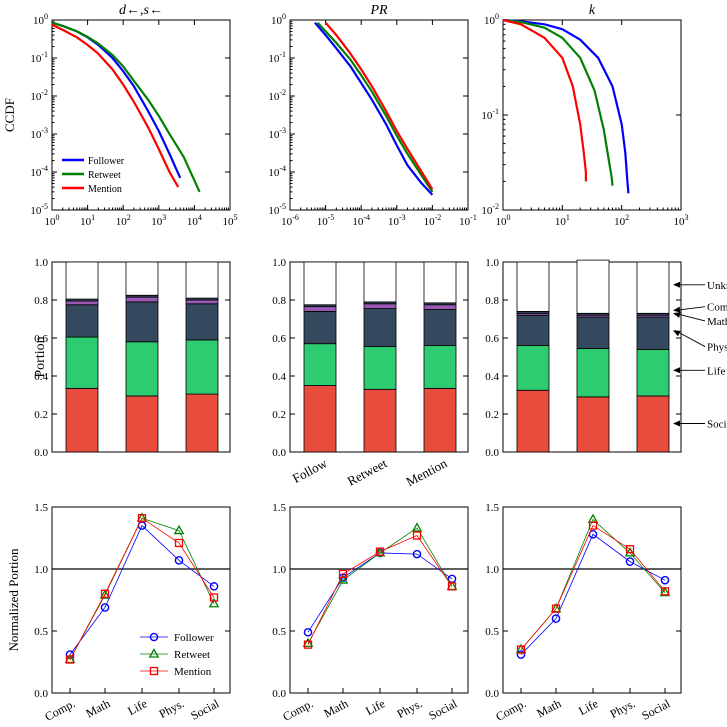 Image resolution: width=727 pixels, height=727 pixels. Describe the element at coordinates (9, 115) in the screenshot. I see `y-axis-label: CCDF` at that location.